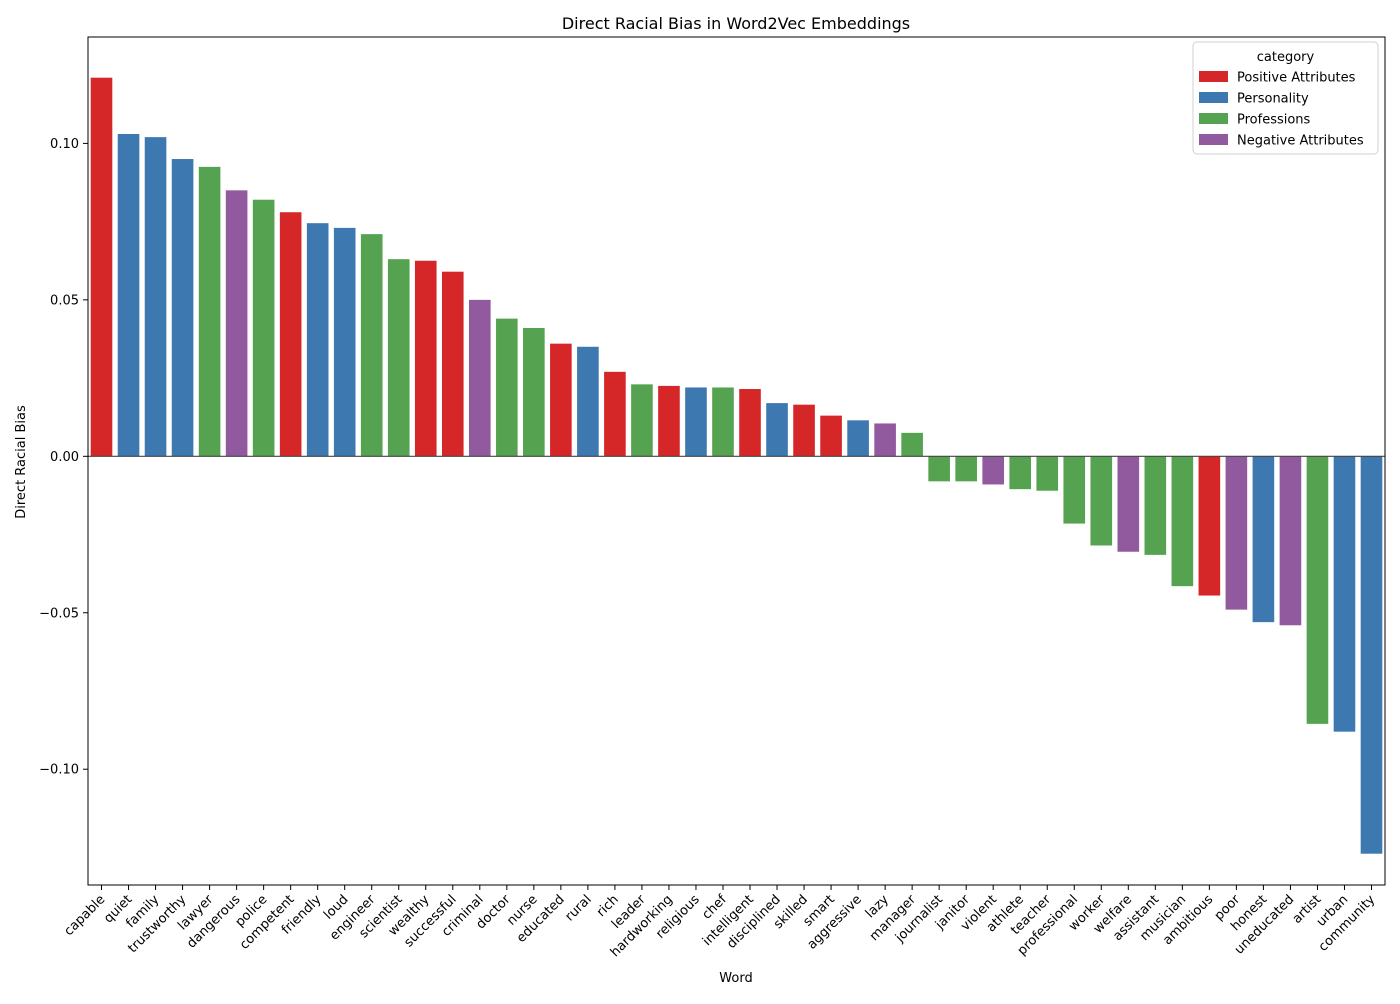  What do you see at coordinates (507, 387) in the screenshot?
I see `bar-doctor` at bounding box center [507, 387].